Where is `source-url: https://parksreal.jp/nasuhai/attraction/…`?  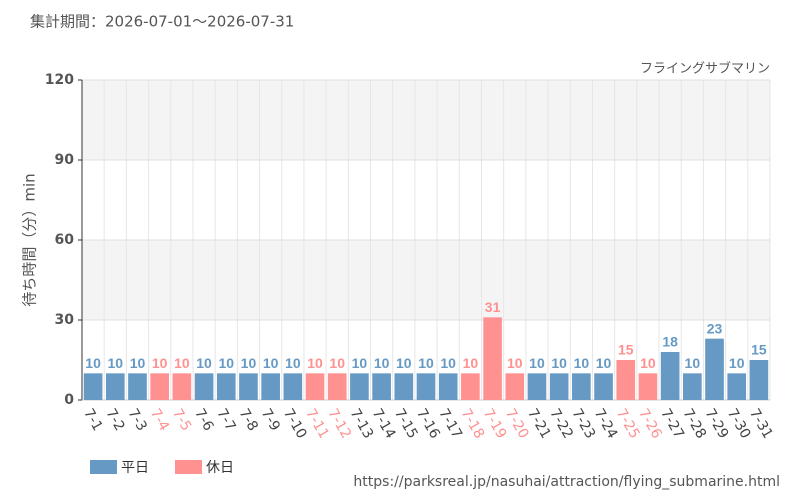 source-url: https://parksreal.jp/nasuhai/attraction/… is located at coordinates (566, 482).